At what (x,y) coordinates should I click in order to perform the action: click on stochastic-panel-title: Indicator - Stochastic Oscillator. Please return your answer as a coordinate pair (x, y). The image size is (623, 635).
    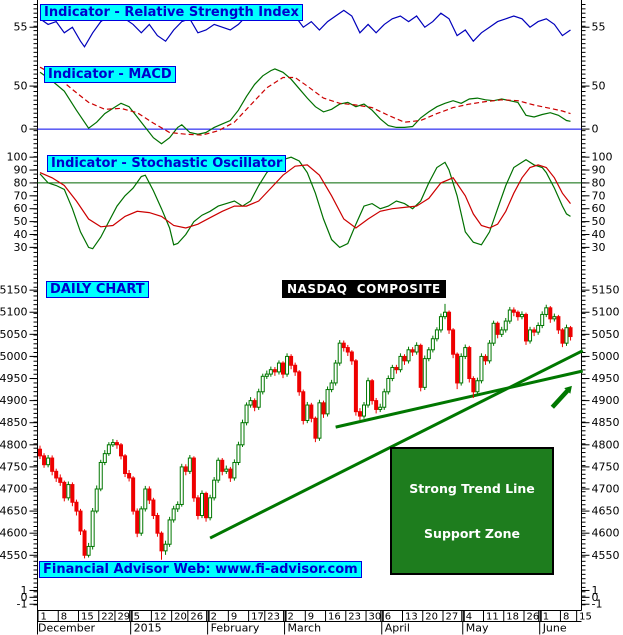
    Looking at the image, I should click on (167, 163).